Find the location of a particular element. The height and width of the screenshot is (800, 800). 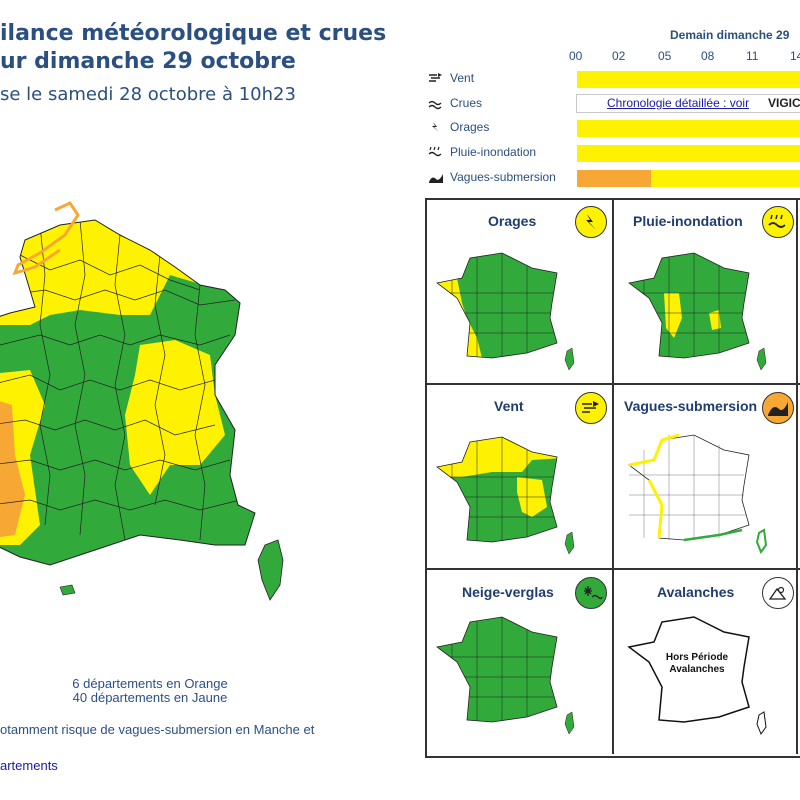

map-vagues-submersion is located at coordinates (696, 490).